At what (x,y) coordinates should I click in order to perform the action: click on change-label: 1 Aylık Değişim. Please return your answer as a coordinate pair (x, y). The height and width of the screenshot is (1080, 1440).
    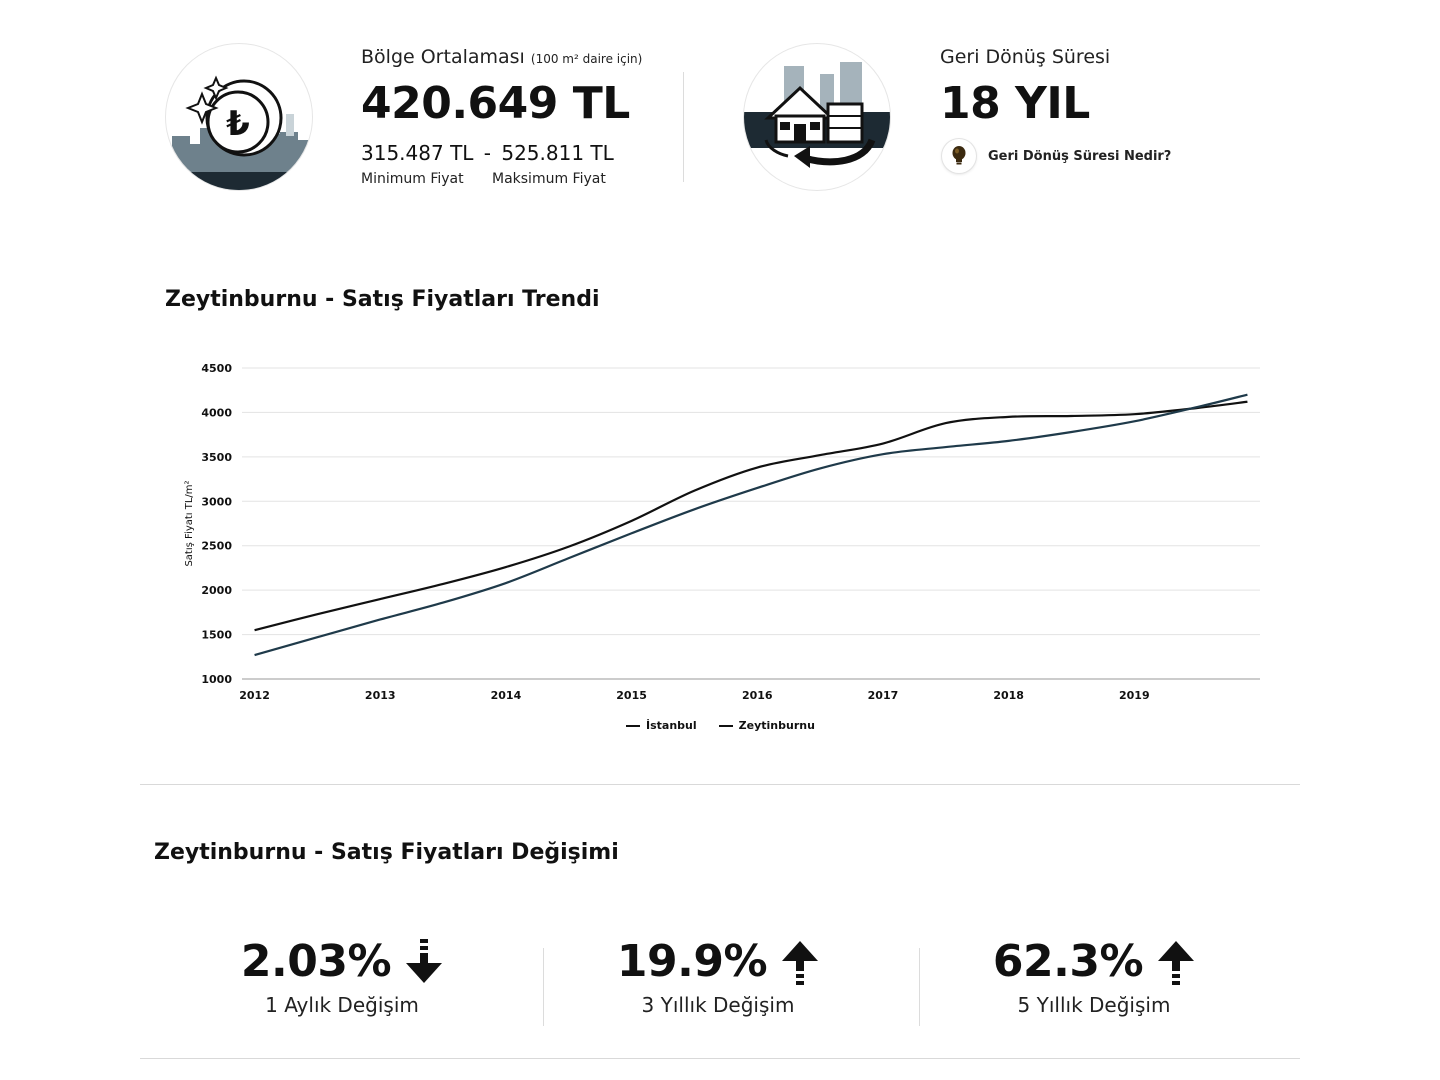
    Looking at the image, I should click on (342, 1005).